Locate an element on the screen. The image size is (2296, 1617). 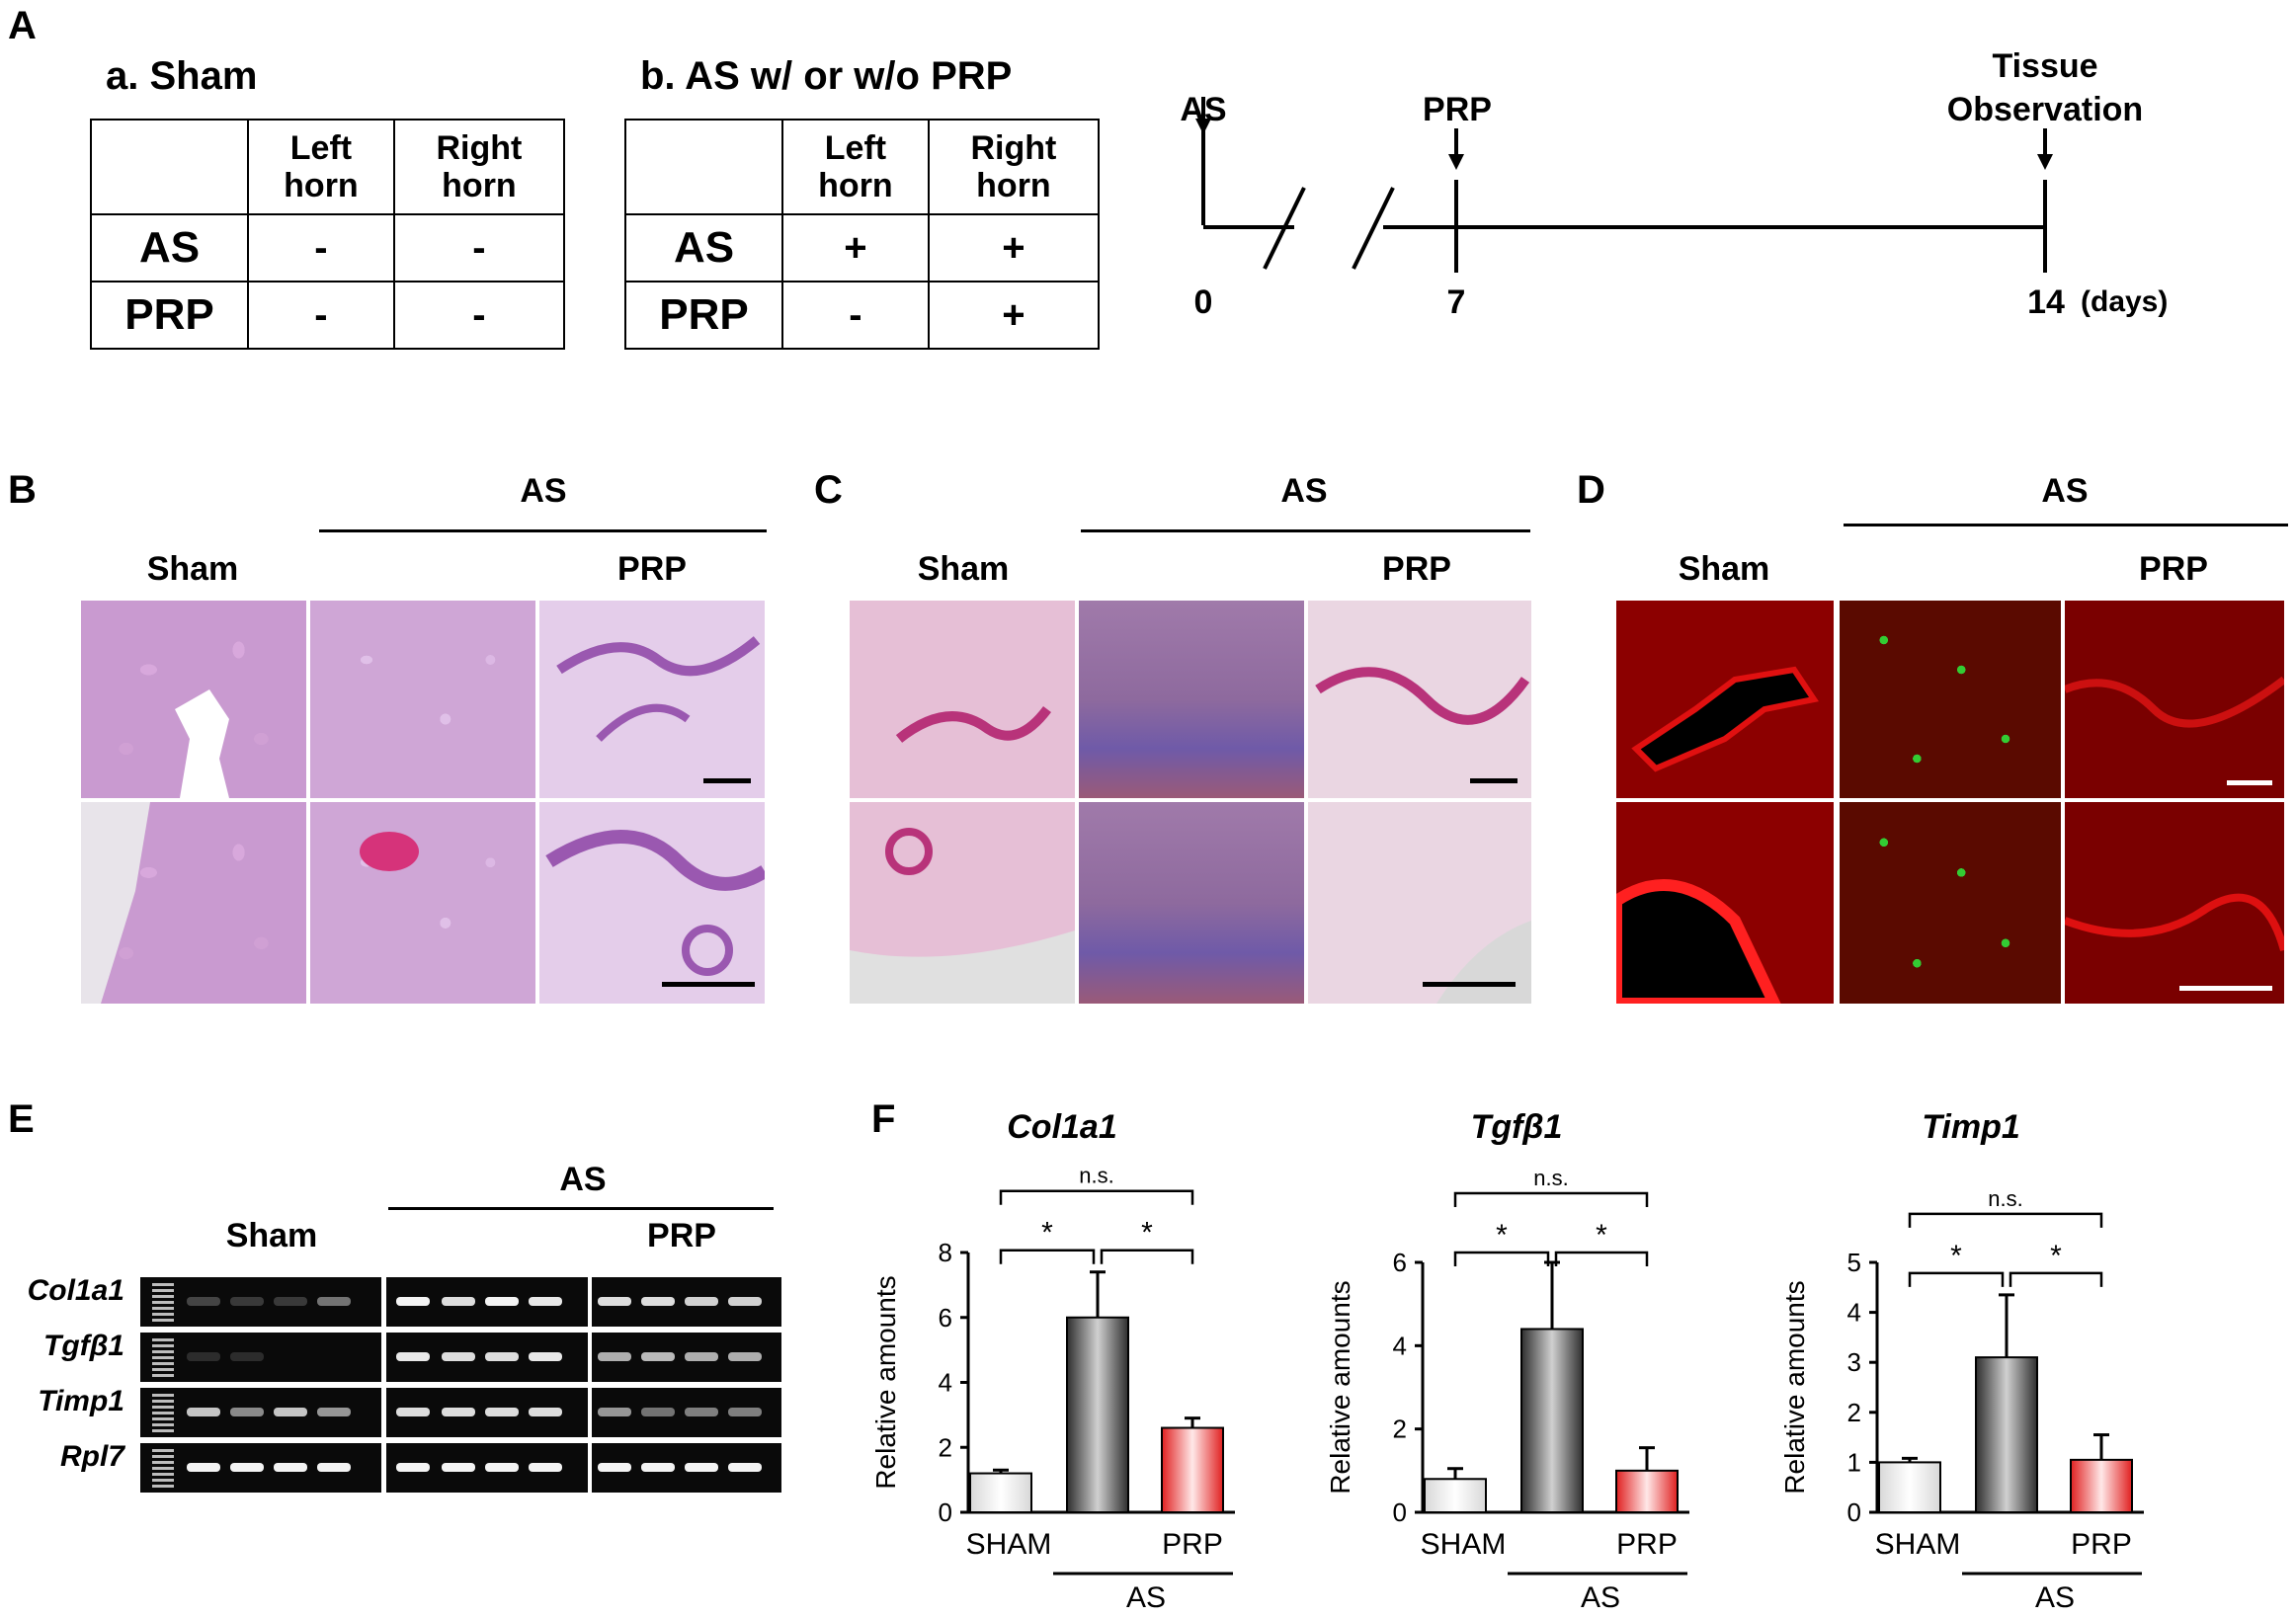
lane-group-sham: Sham is located at coordinates (271, 1235).